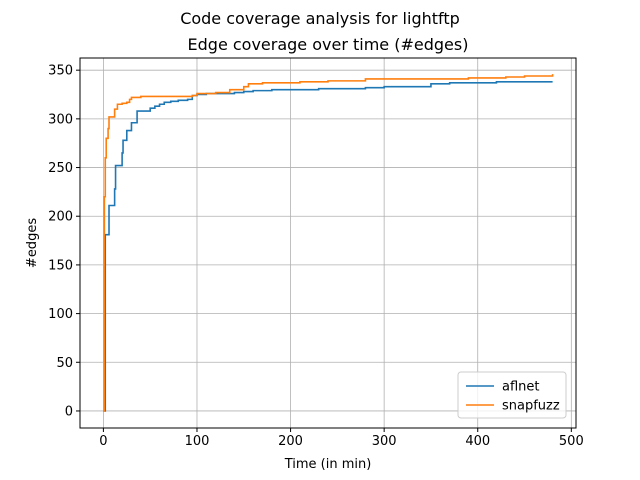 This screenshot has height=480, width=640. I want to click on y-axis-label: #edges, so click(32, 243).